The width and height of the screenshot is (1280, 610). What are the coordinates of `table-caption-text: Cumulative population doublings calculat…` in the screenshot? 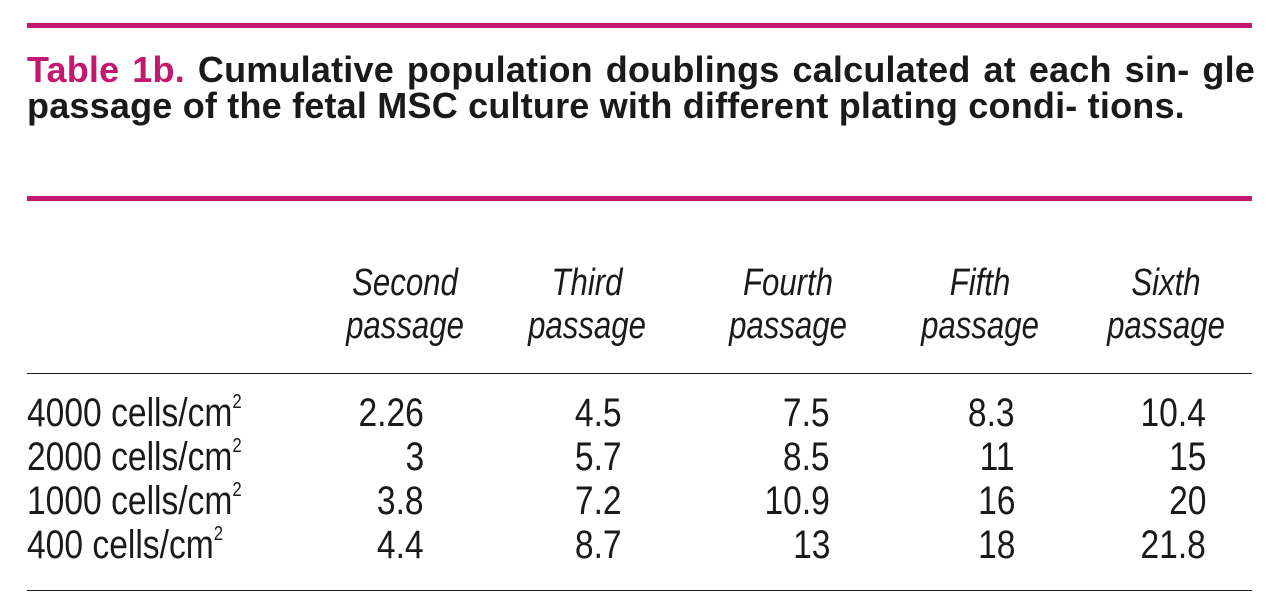 It's located at (641, 87).